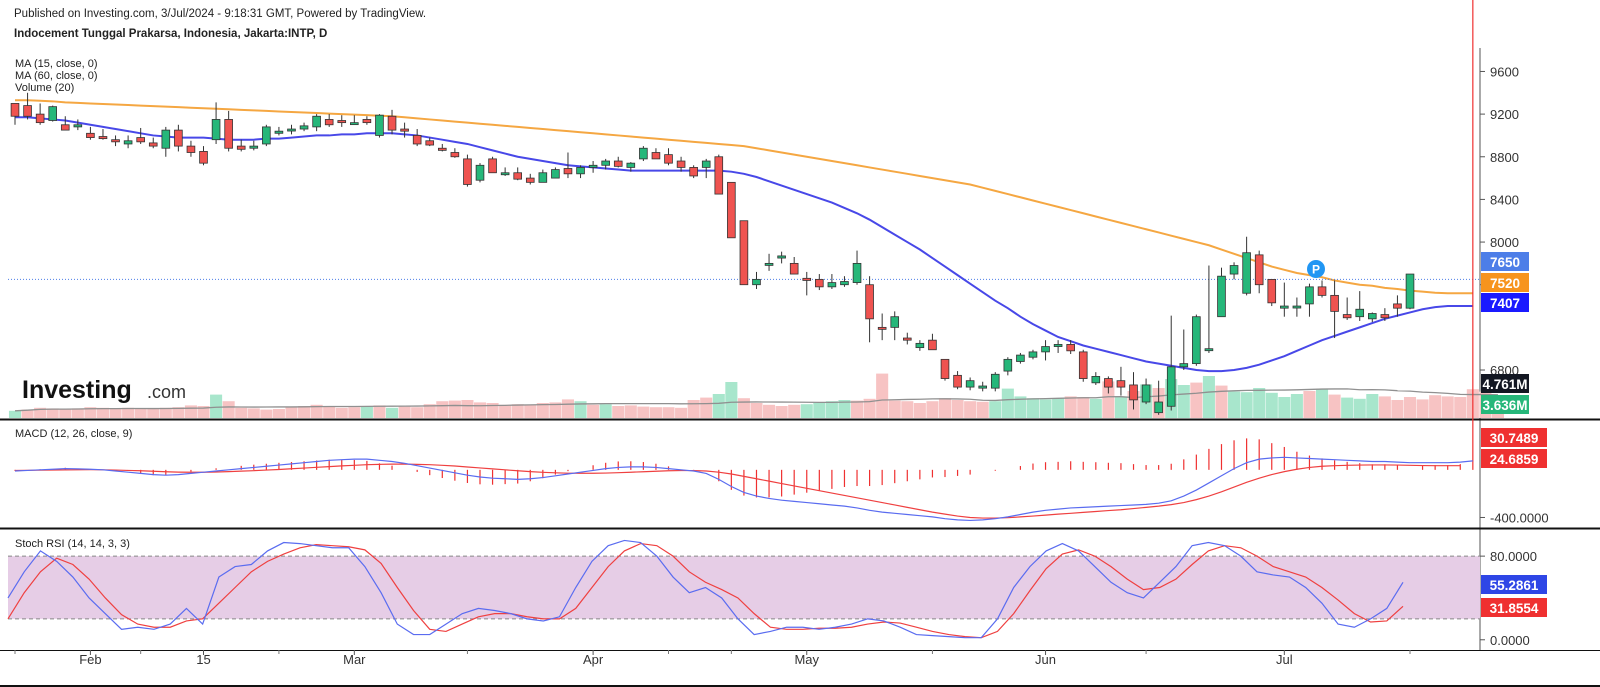 The height and width of the screenshot is (687, 1600). Describe the element at coordinates (203, 659) in the screenshot. I see `time-tick-label: 15` at that location.